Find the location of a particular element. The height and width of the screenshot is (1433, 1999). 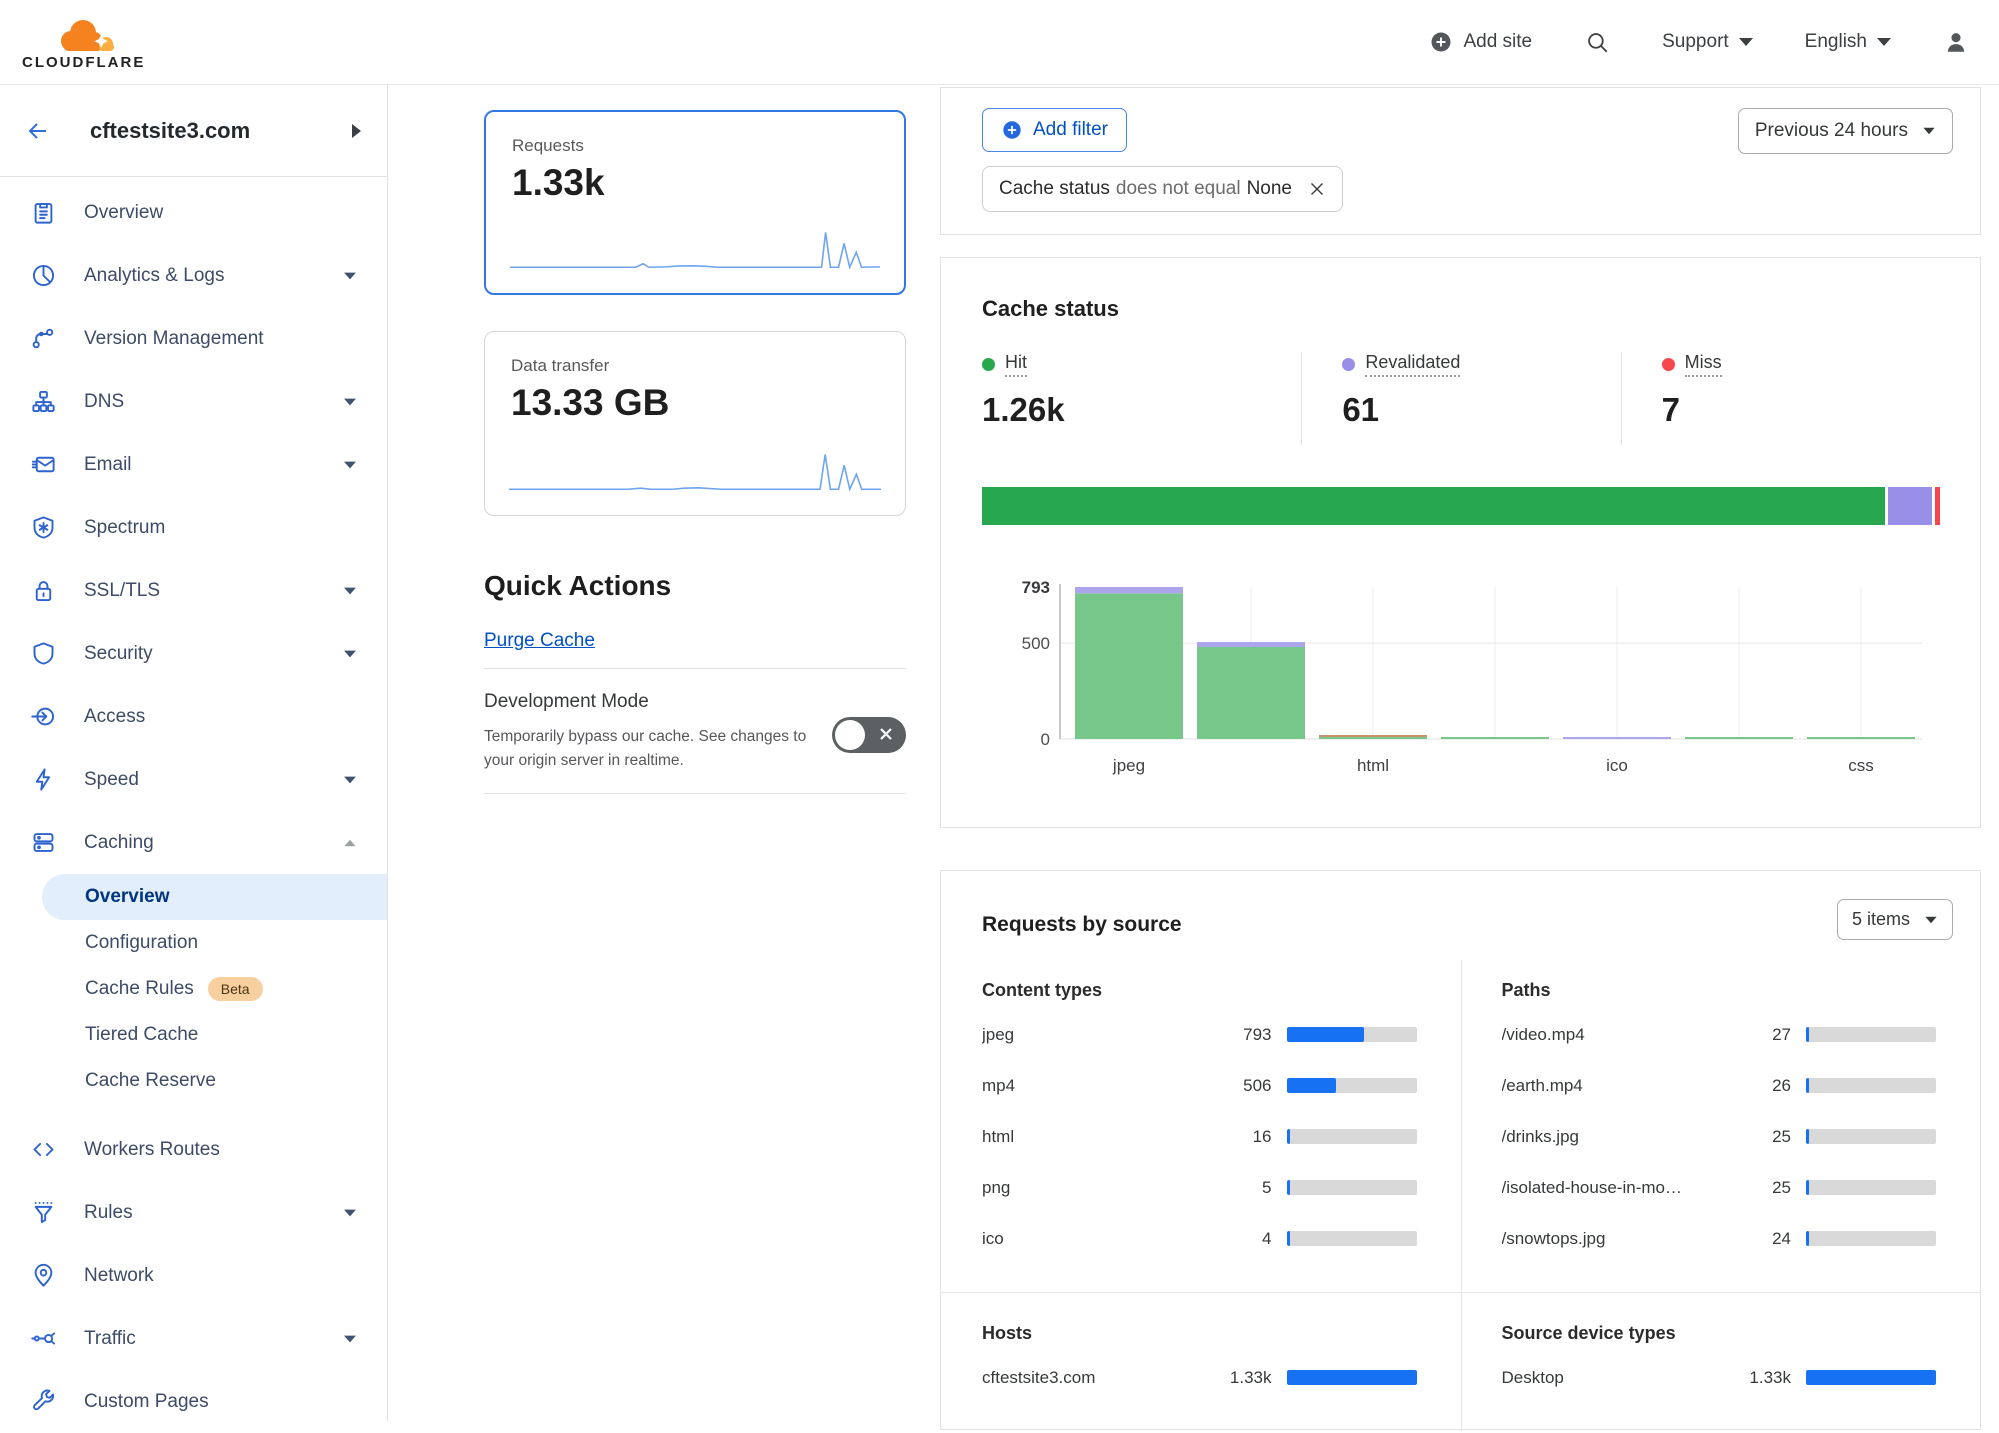

development-mode-toggle is located at coordinates (869, 735).